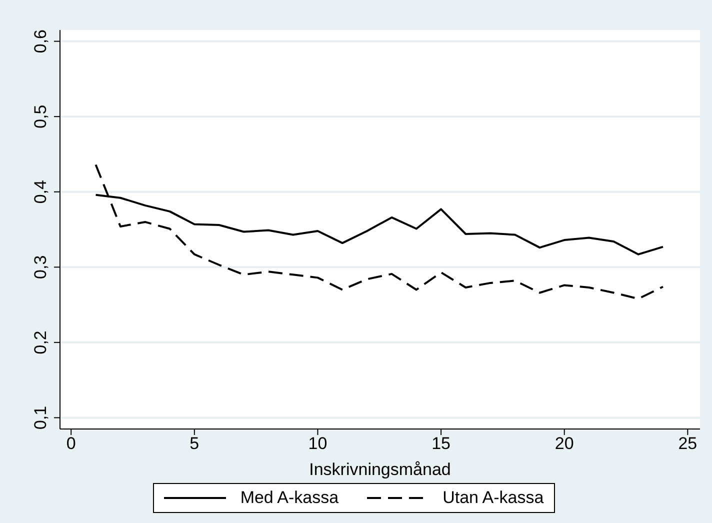  Describe the element at coordinates (564, 444) in the screenshot. I see `x-tick-label: 20` at that location.